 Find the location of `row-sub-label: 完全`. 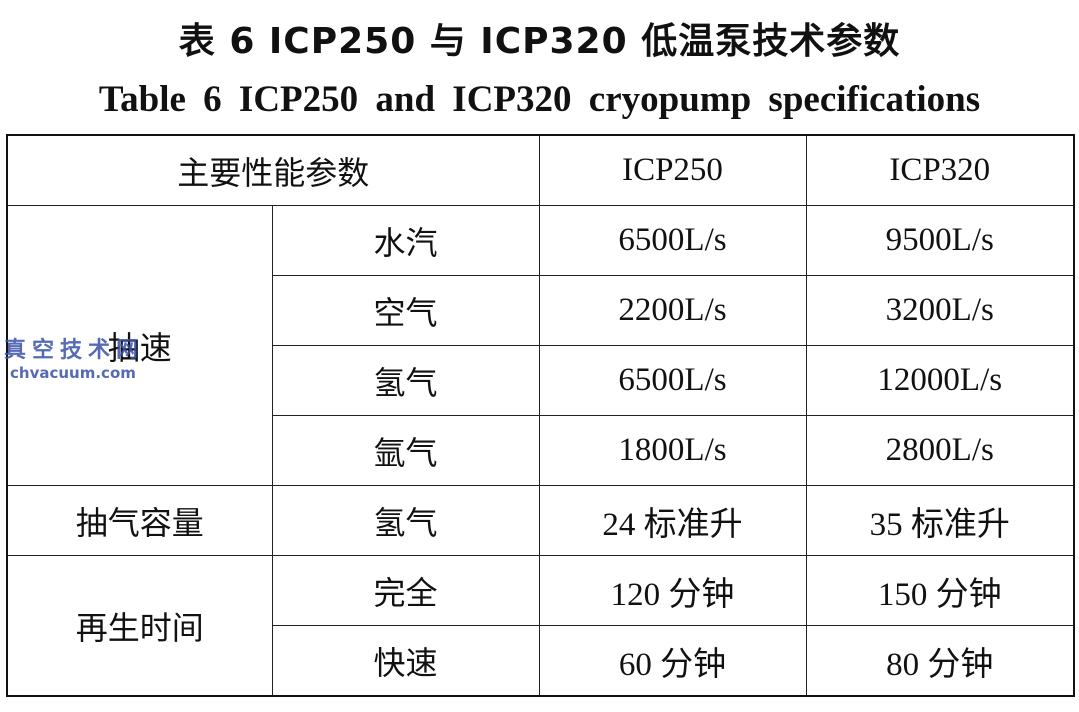

row-sub-label: 完全 is located at coordinates (405, 590).